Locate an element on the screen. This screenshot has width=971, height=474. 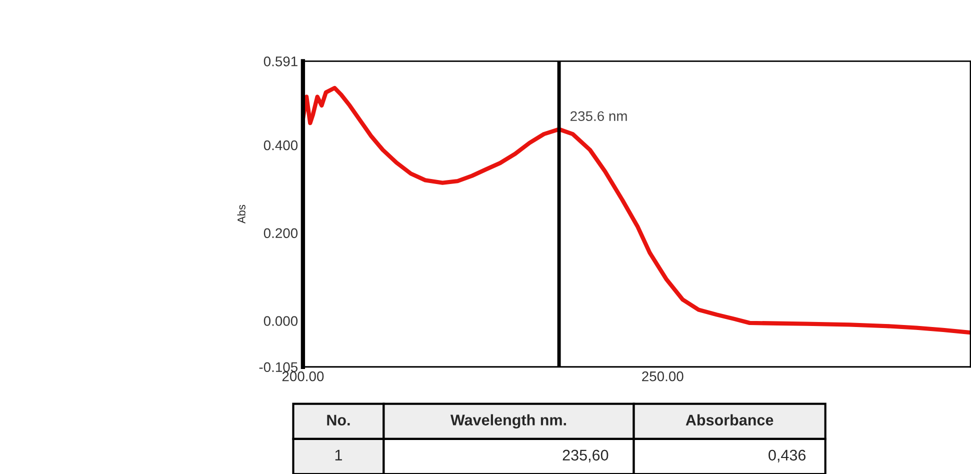
text: 235,60 is located at coordinates (585, 456).